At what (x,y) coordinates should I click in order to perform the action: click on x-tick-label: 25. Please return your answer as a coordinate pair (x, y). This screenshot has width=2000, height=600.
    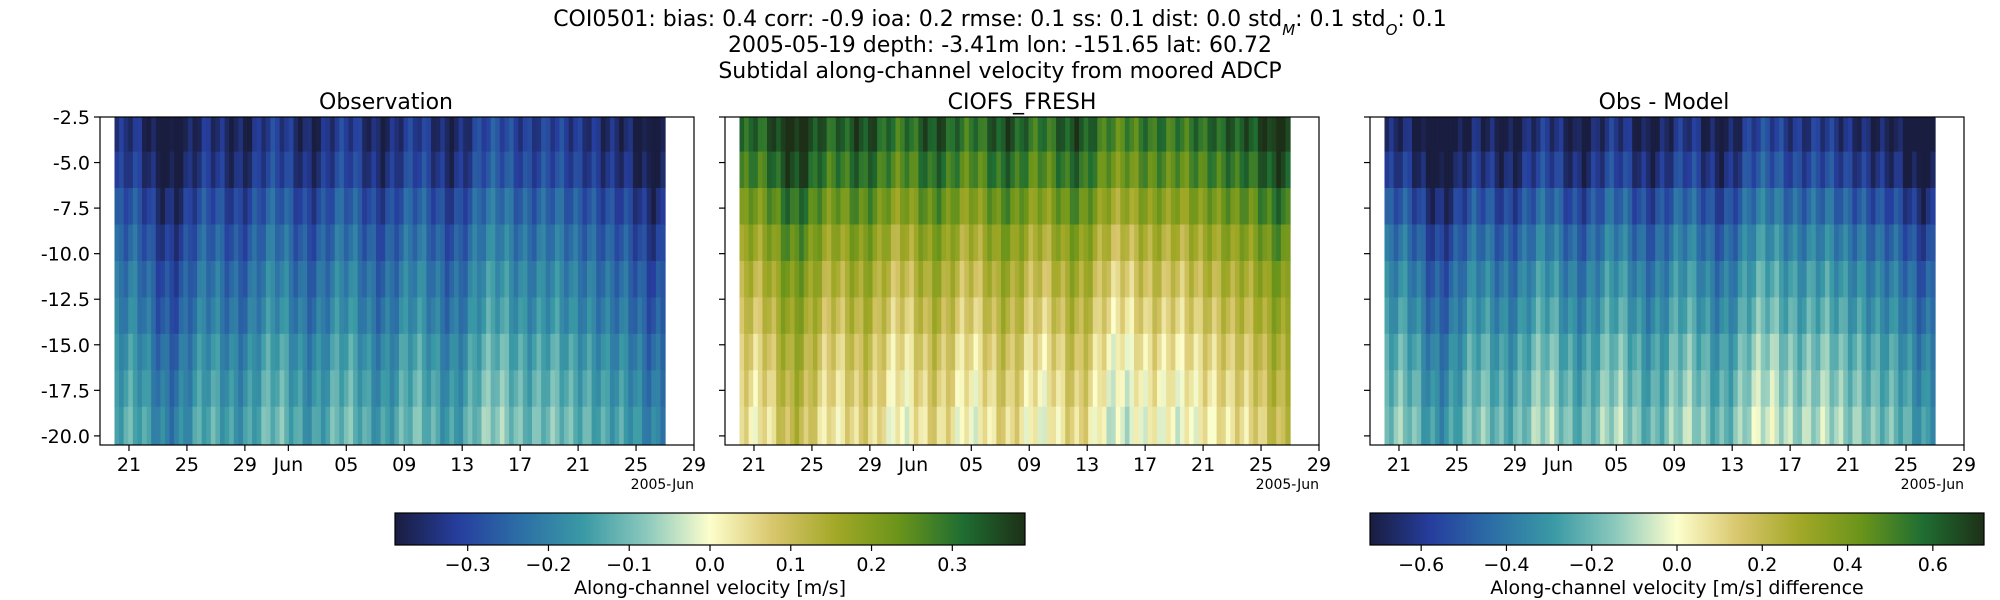
    Looking at the image, I should click on (1906, 465).